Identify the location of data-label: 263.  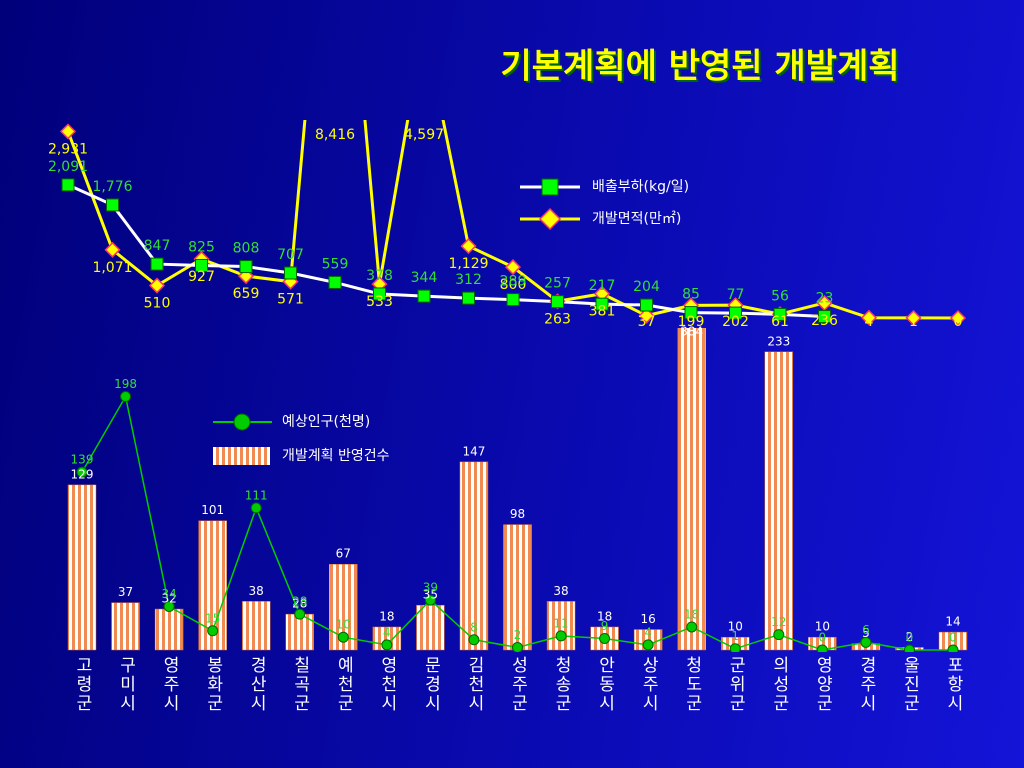
(557, 319).